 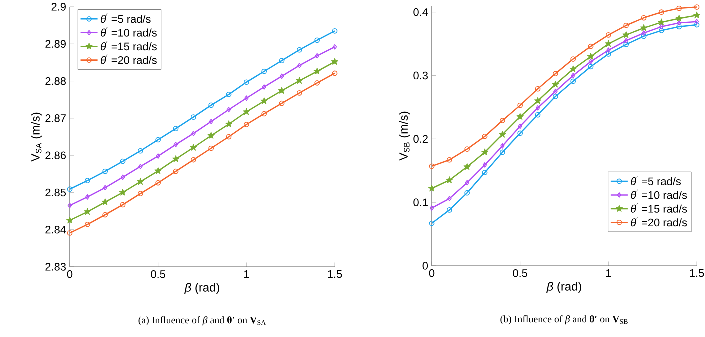 I want to click on y-tick-label: 2.86, so click(x=56, y=156).